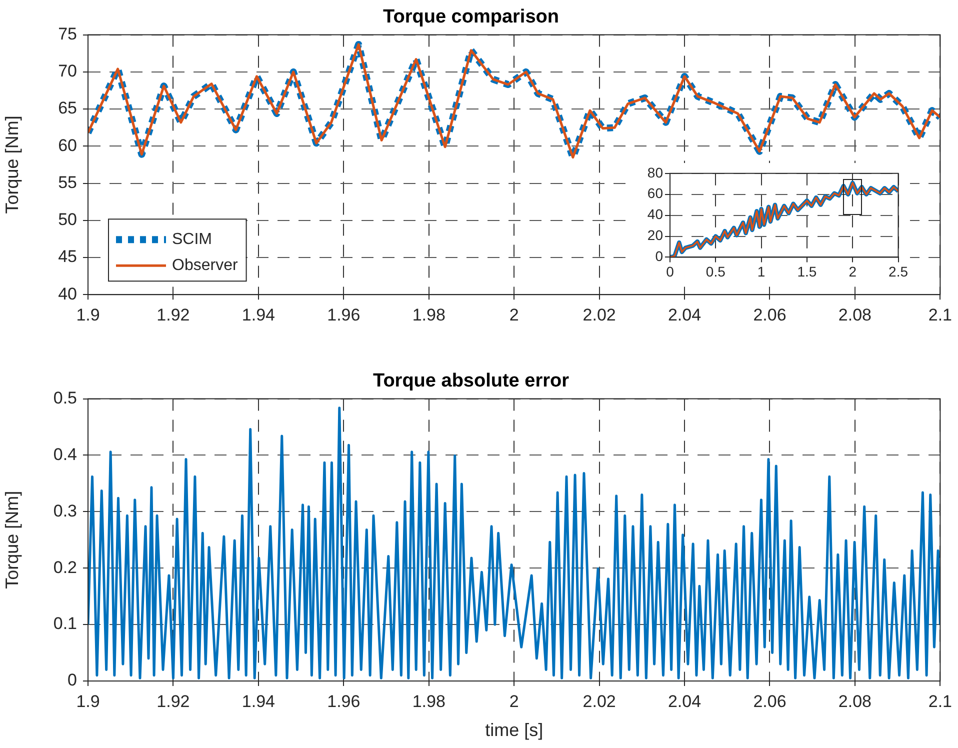  I want to click on chart-title: Torque comparison, so click(471, 17).